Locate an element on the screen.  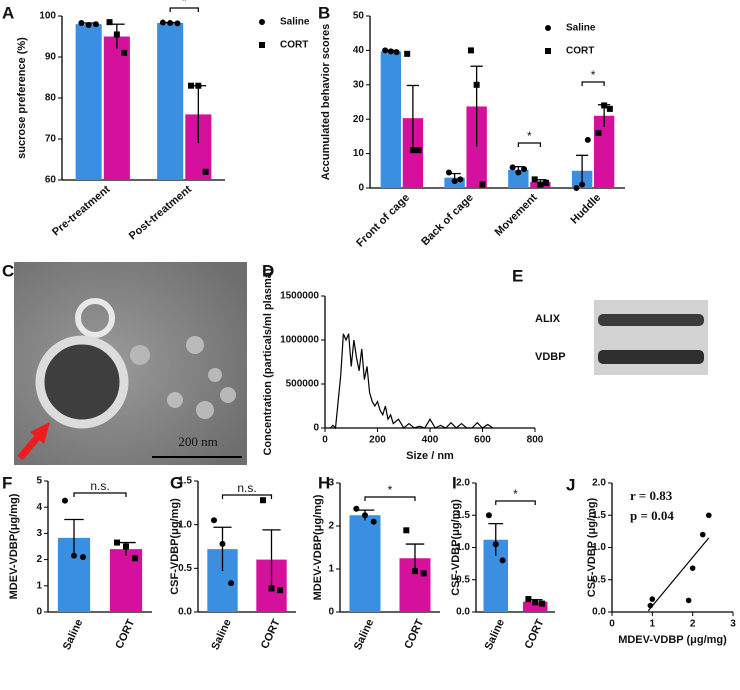
y-tick-label: 3 is located at coordinates (331, 483).